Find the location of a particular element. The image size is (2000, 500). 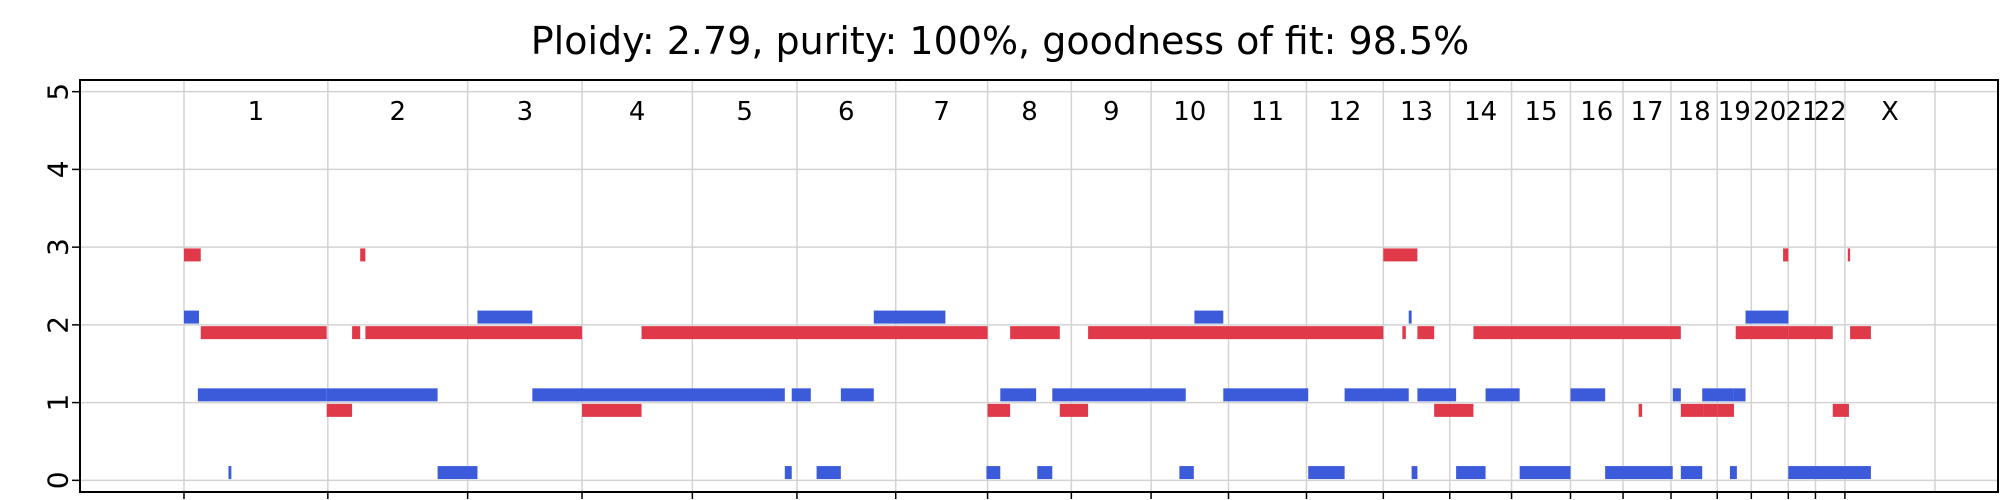

chromosome-label: 15 is located at coordinates (1540, 112).